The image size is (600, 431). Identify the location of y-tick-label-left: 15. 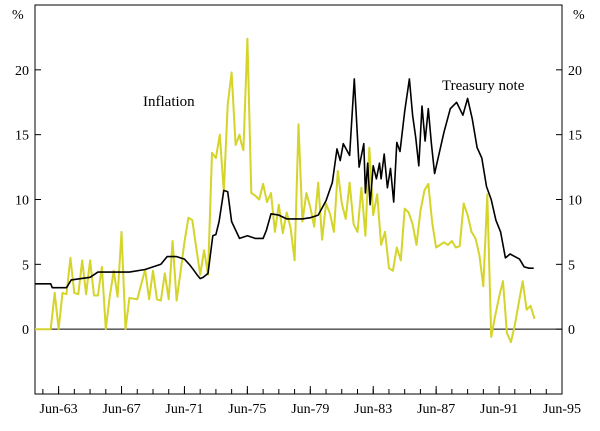
(22, 136).